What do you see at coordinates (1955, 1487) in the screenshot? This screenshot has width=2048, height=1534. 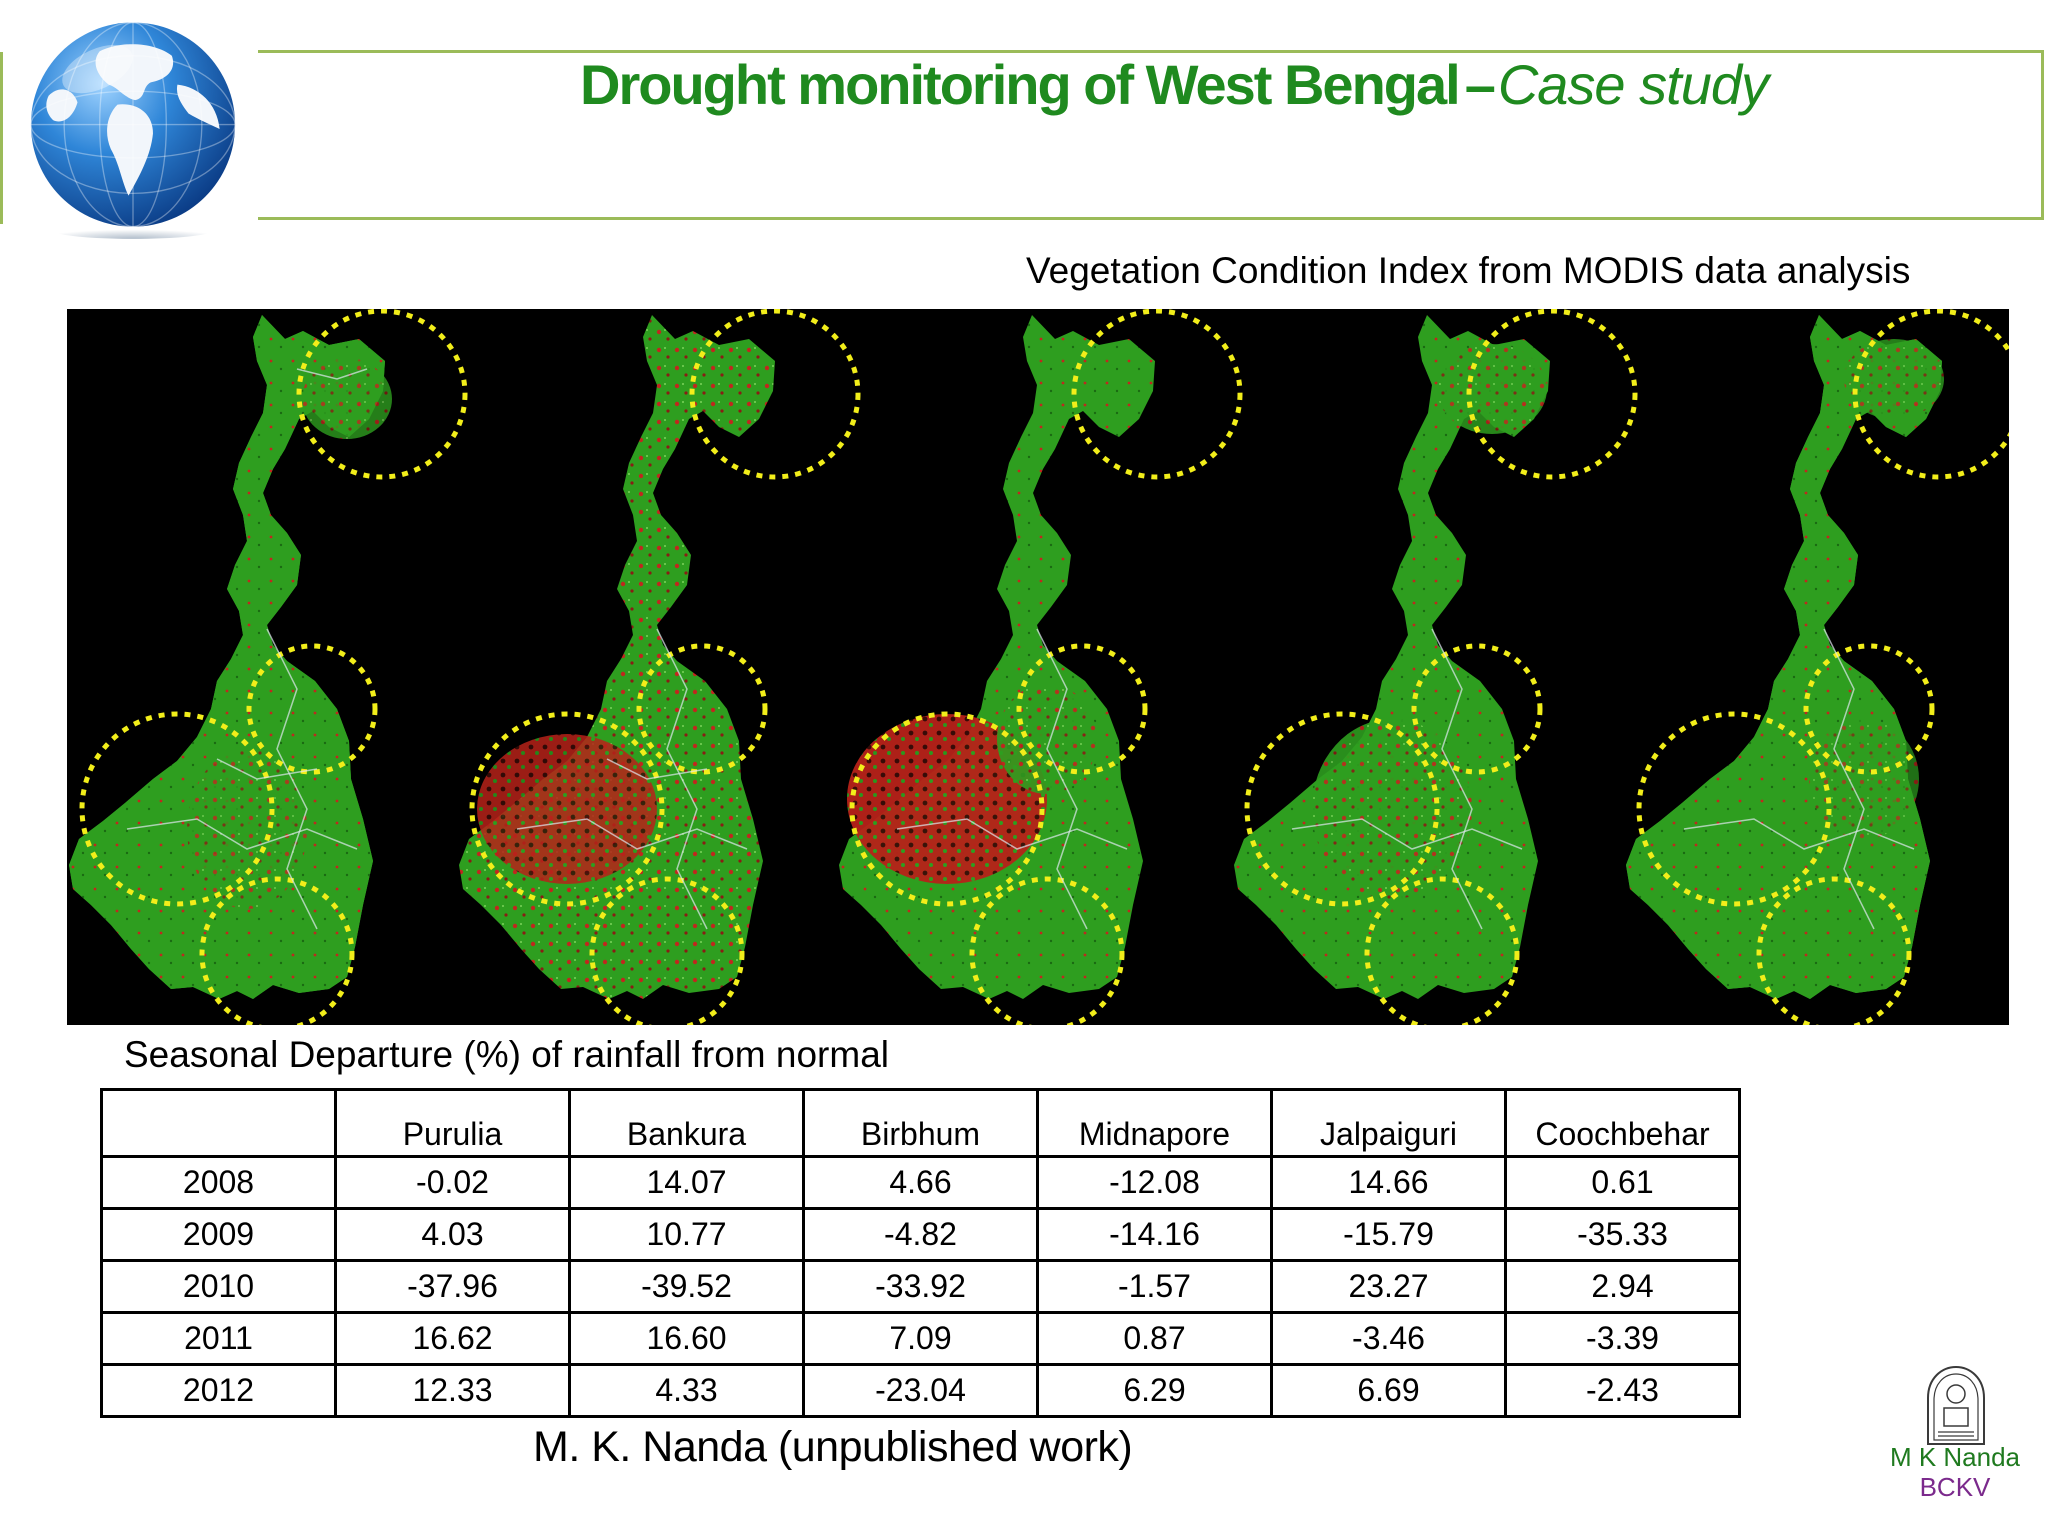 I see `institution-name: BCKV` at bounding box center [1955, 1487].